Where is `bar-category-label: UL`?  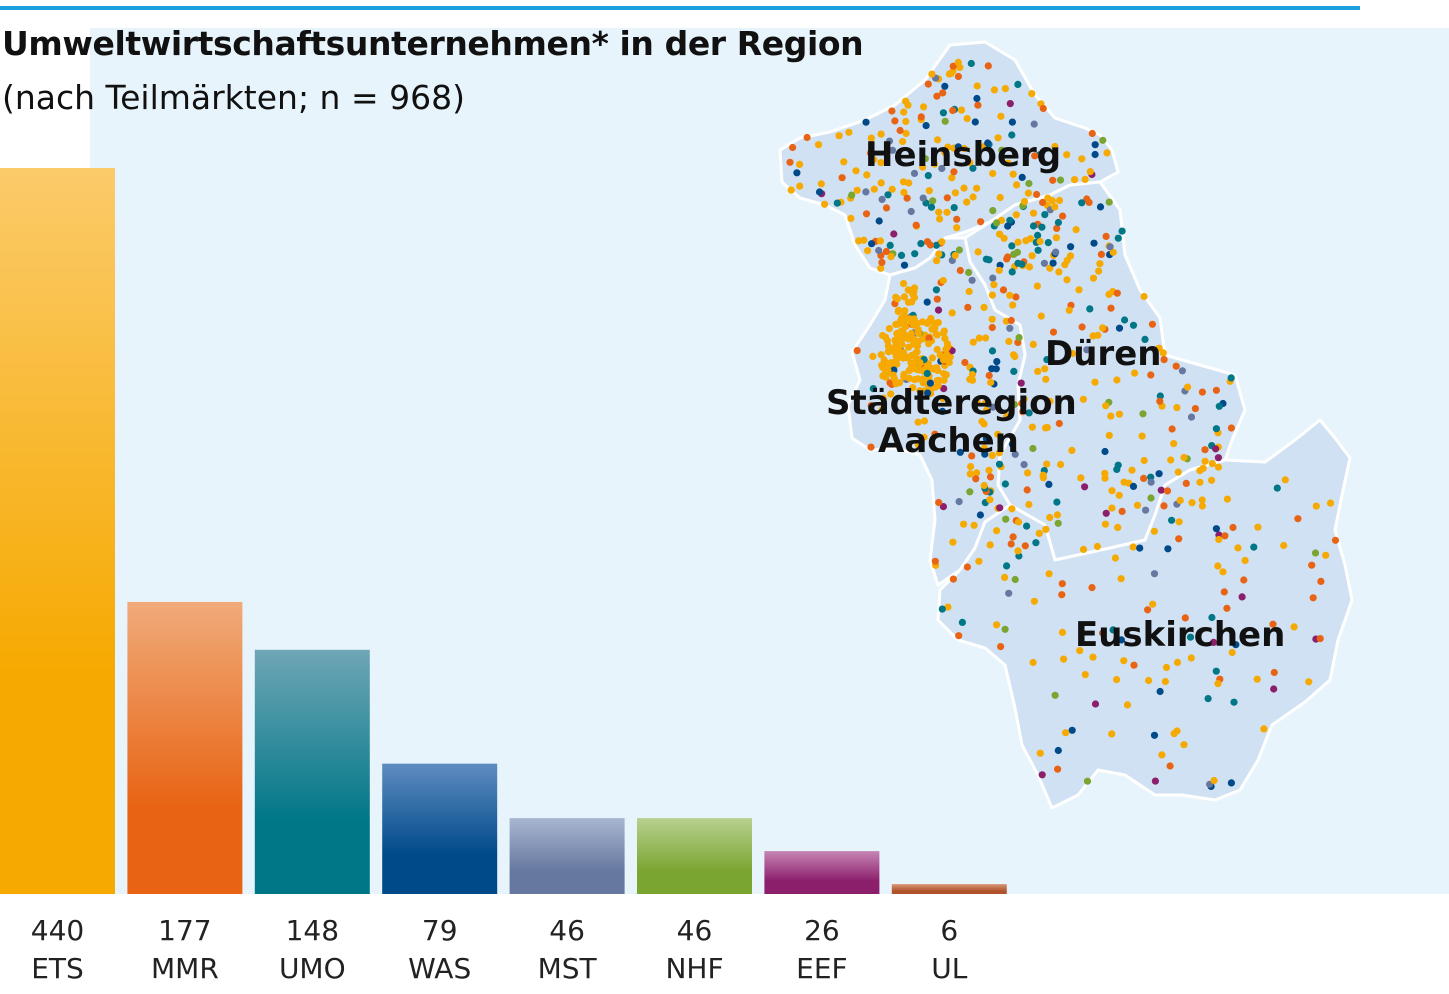
bar-category-label: UL is located at coordinates (949, 968).